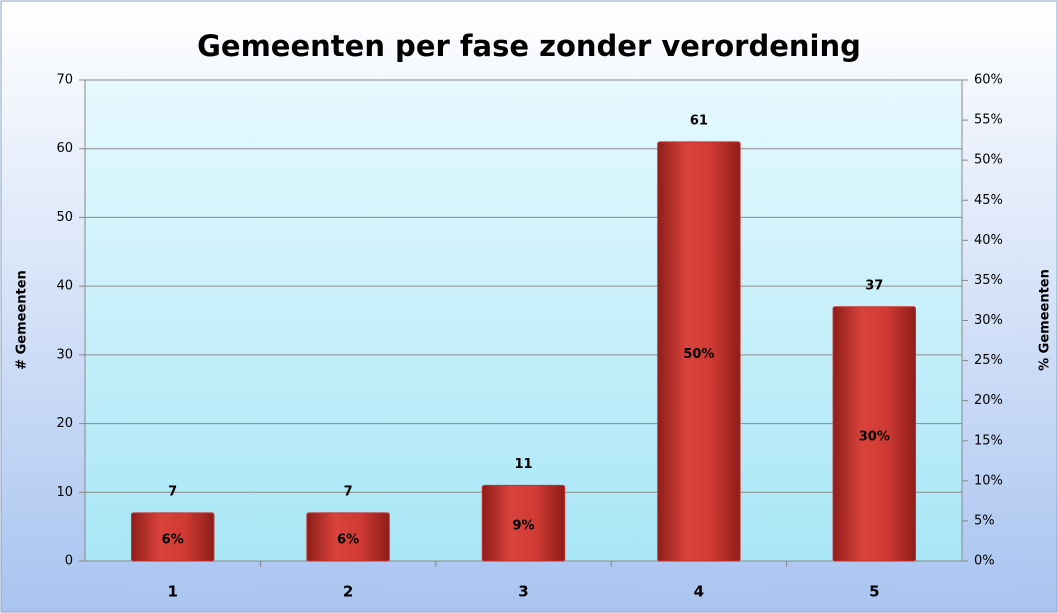 This screenshot has width=1058, height=613. I want to click on y2-tick-label: 45%, so click(988, 200).